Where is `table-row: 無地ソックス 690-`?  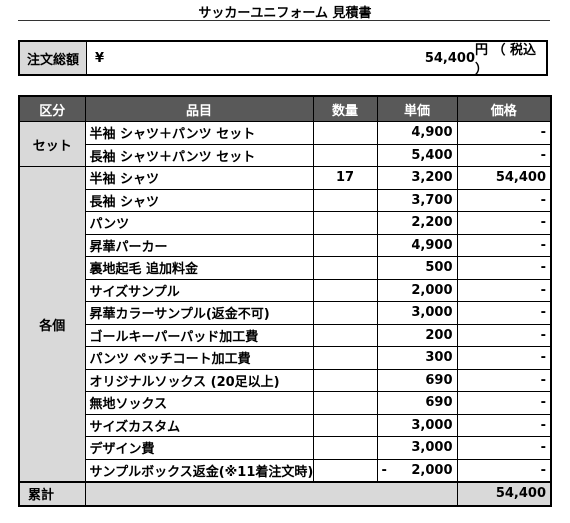 table-row: 無地ソックス 690- is located at coordinates (285, 403).